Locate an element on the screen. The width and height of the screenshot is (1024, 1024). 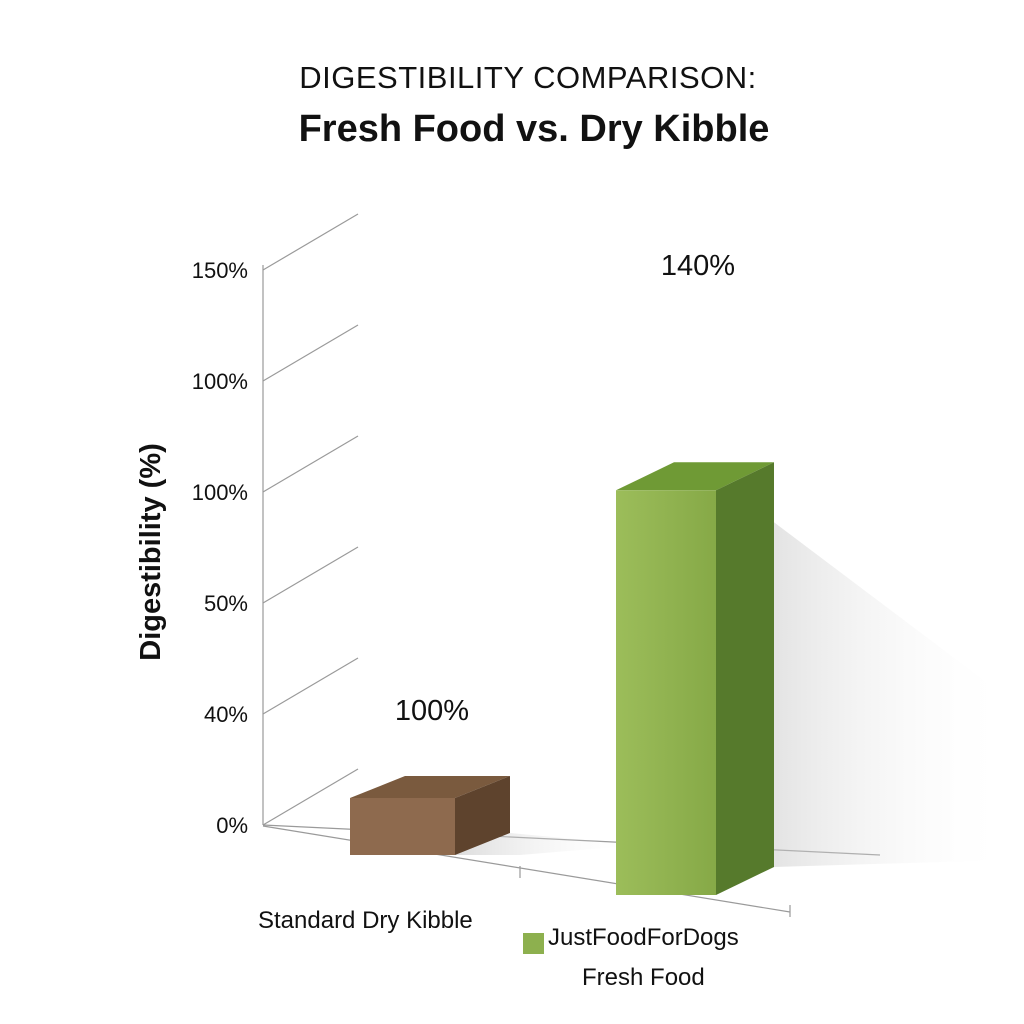
y-tick-label: 0% is located at coordinates (232, 825).